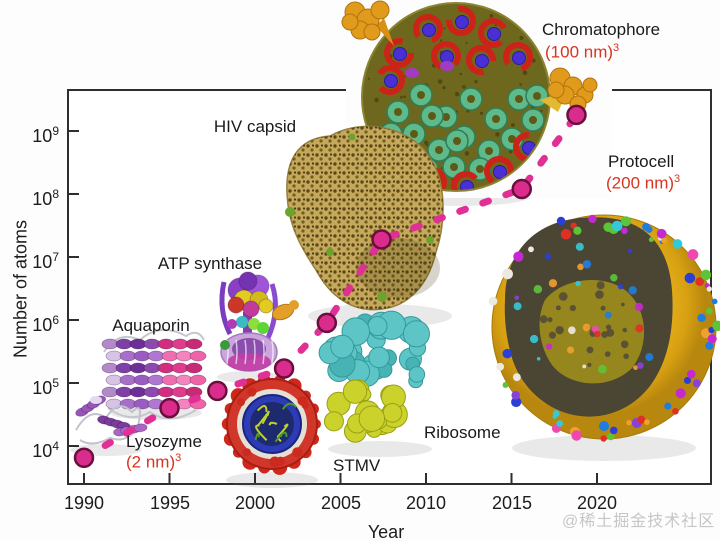 Image resolution: width=720 pixels, height=541 pixels. I want to click on x-tick-label: 2000, so click(255, 503).